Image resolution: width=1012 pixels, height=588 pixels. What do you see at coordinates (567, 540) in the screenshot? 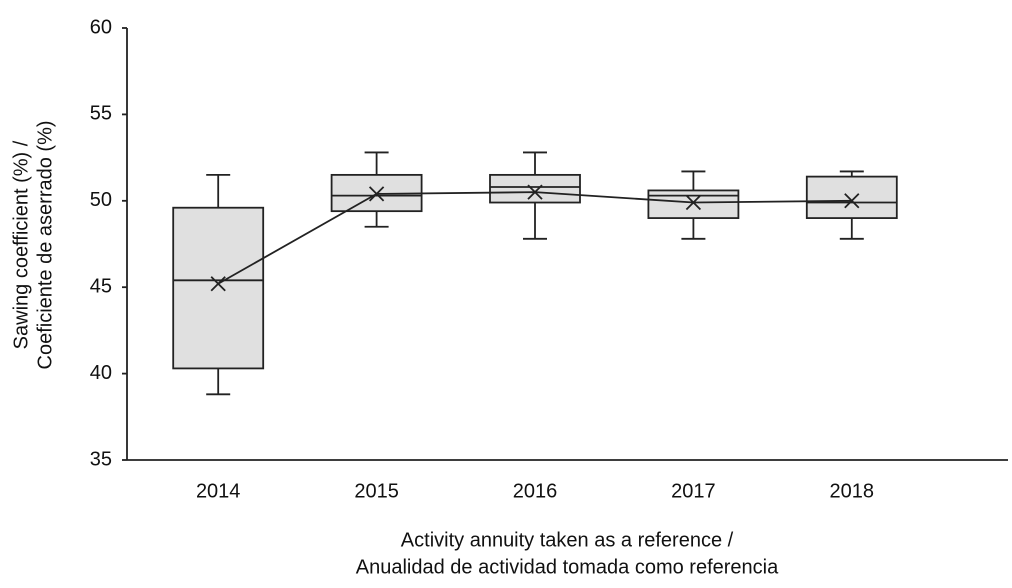
I see `x-axis-title: Activity annuity taken as a reference /` at bounding box center [567, 540].